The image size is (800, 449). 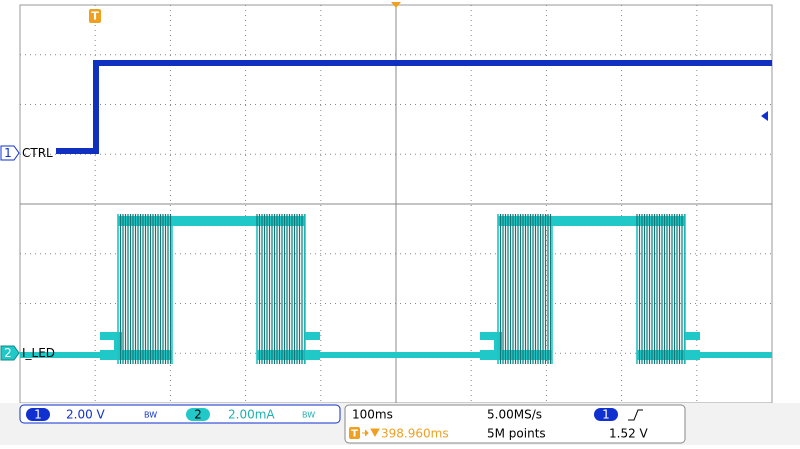 I want to click on ch2-badge-number: 2, so click(x=198, y=415).